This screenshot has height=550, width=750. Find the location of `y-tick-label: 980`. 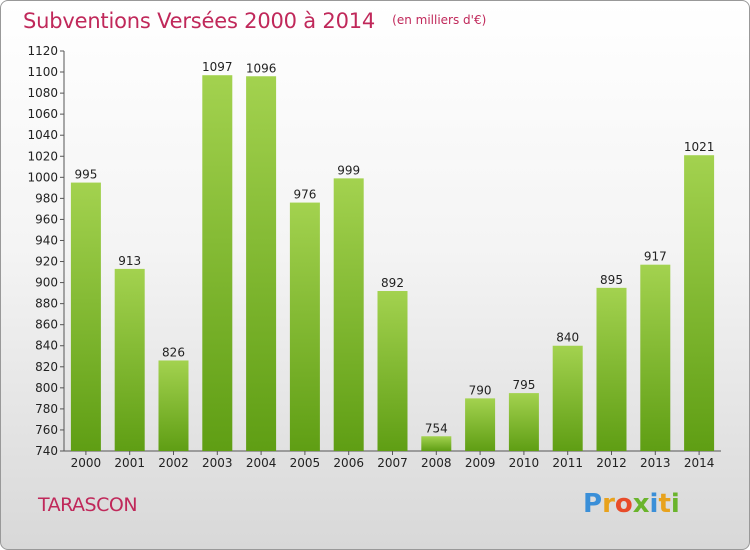

y-tick-label: 980 is located at coordinates (46, 198).